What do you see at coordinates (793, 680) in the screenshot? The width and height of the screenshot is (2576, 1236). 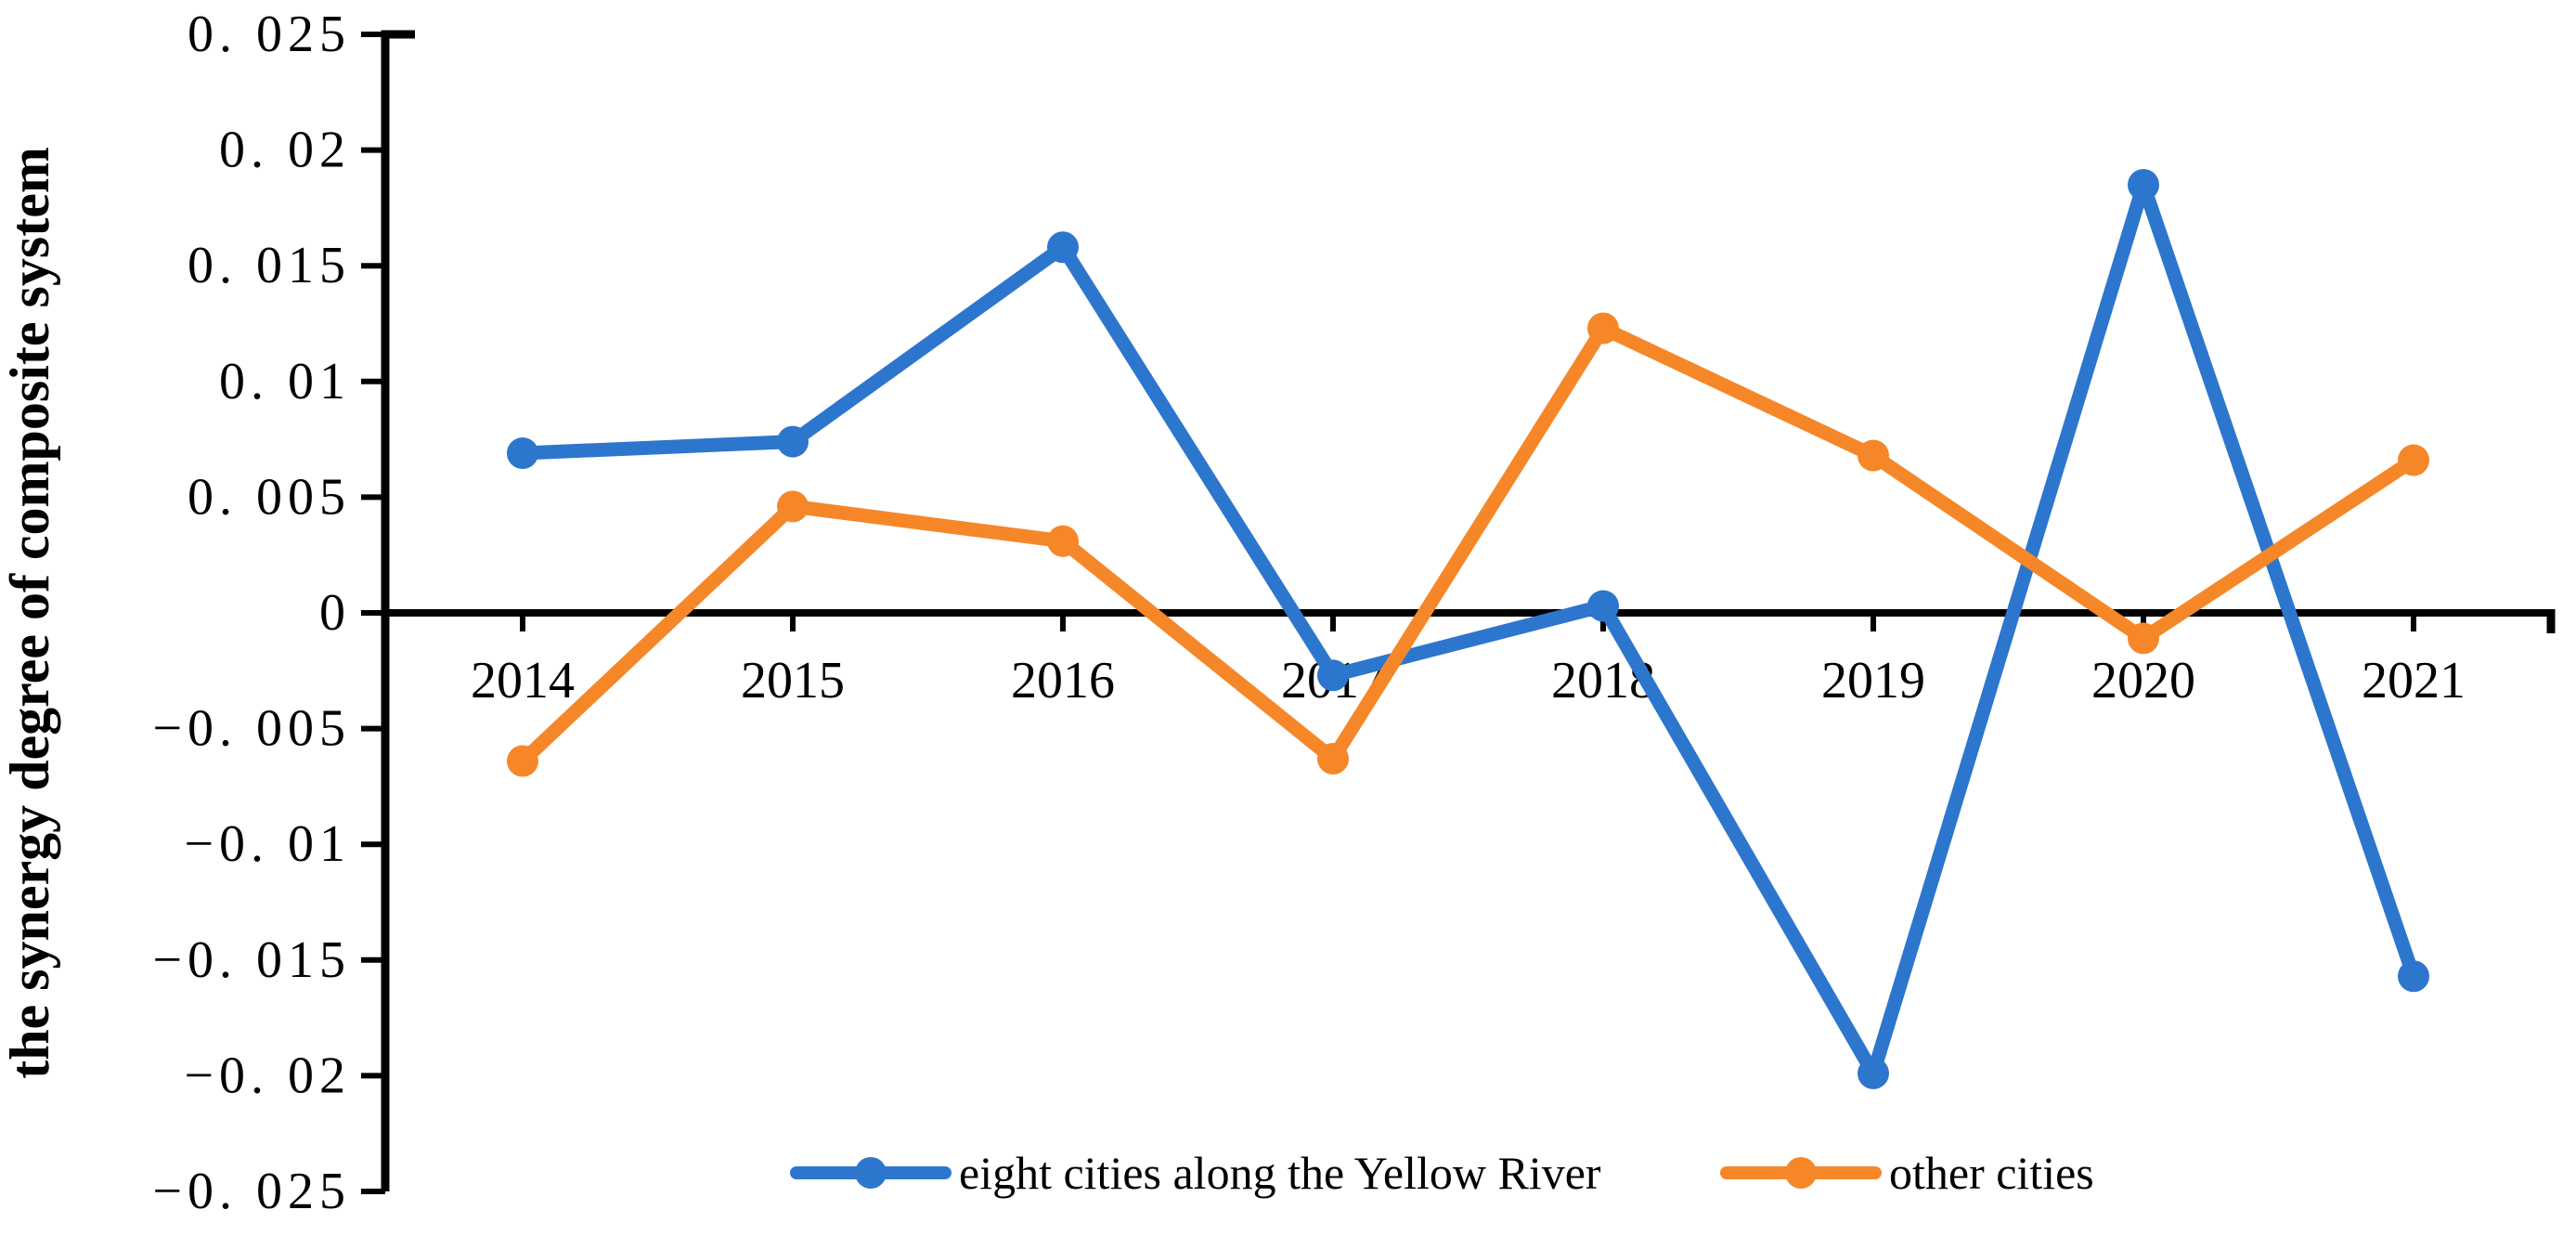 I see `x-tick-label: 2015` at bounding box center [793, 680].